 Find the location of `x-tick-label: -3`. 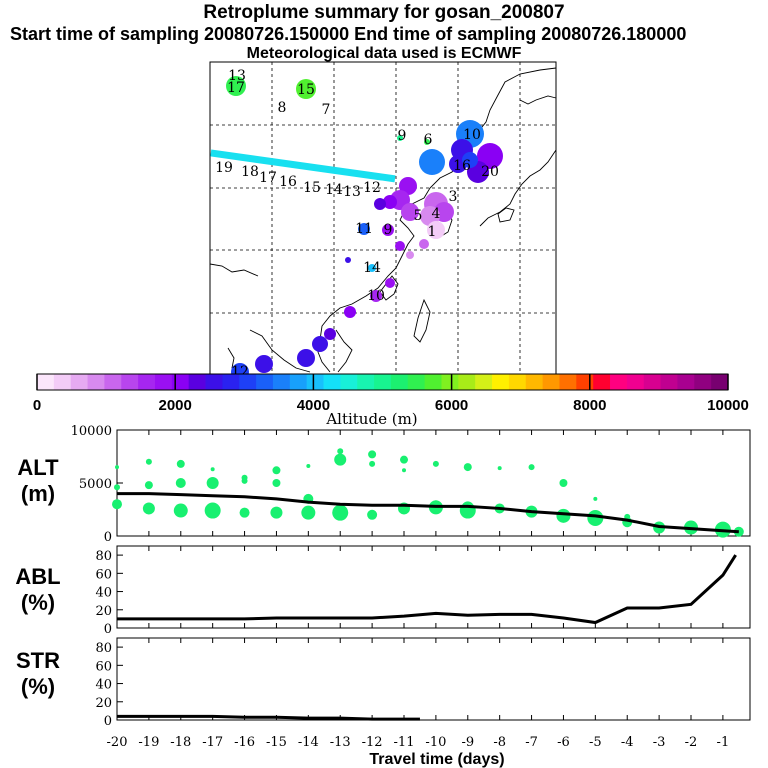

x-tick-label: -3 is located at coordinates (659, 742).